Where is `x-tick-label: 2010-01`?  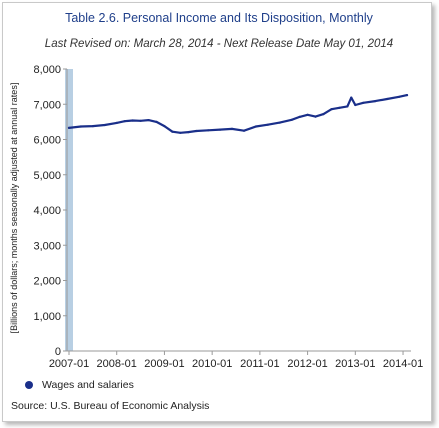 x-tick-label: 2010-01 is located at coordinates (212, 364).